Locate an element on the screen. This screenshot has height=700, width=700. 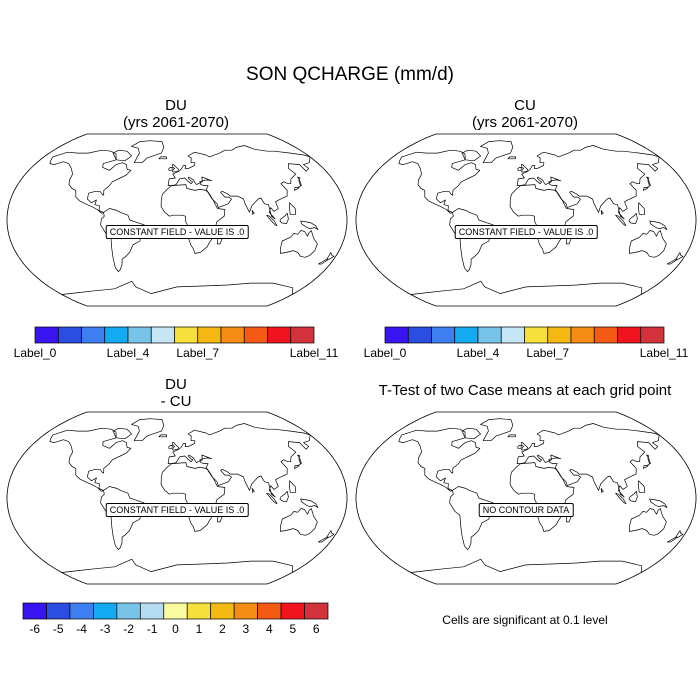
colorbar-cu: Label_0 Label_4 Label_7 Label_11 is located at coordinates (526, 343).